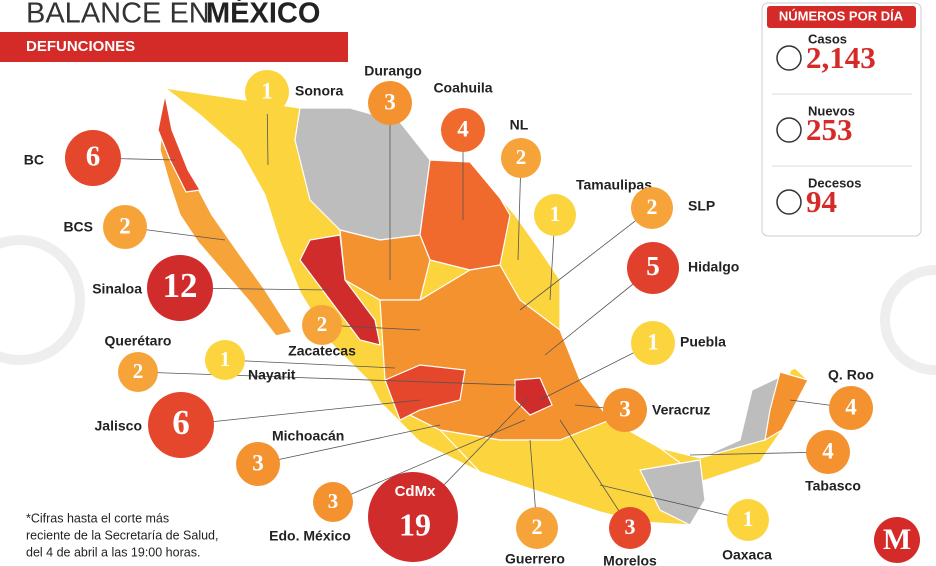  What do you see at coordinates (851, 375) in the screenshot?
I see `state-label: Q. Roo` at bounding box center [851, 375].